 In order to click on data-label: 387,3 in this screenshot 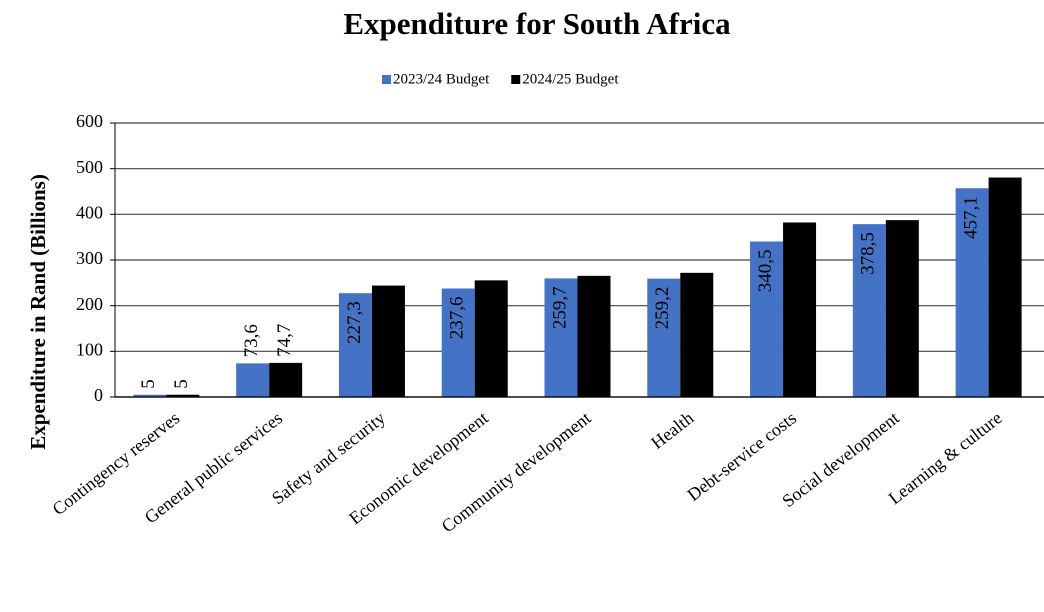, I will do `click(901, 249)`.